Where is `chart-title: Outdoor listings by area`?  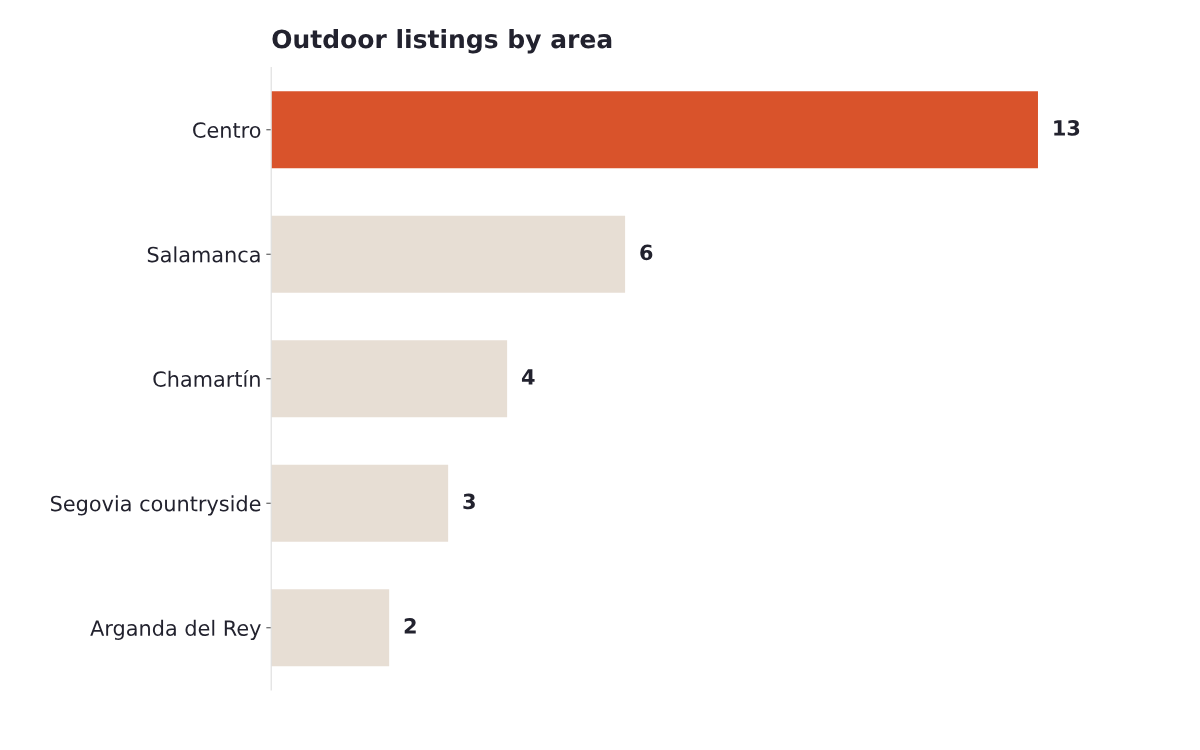 chart-title: Outdoor listings by area is located at coordinates (442, 41).